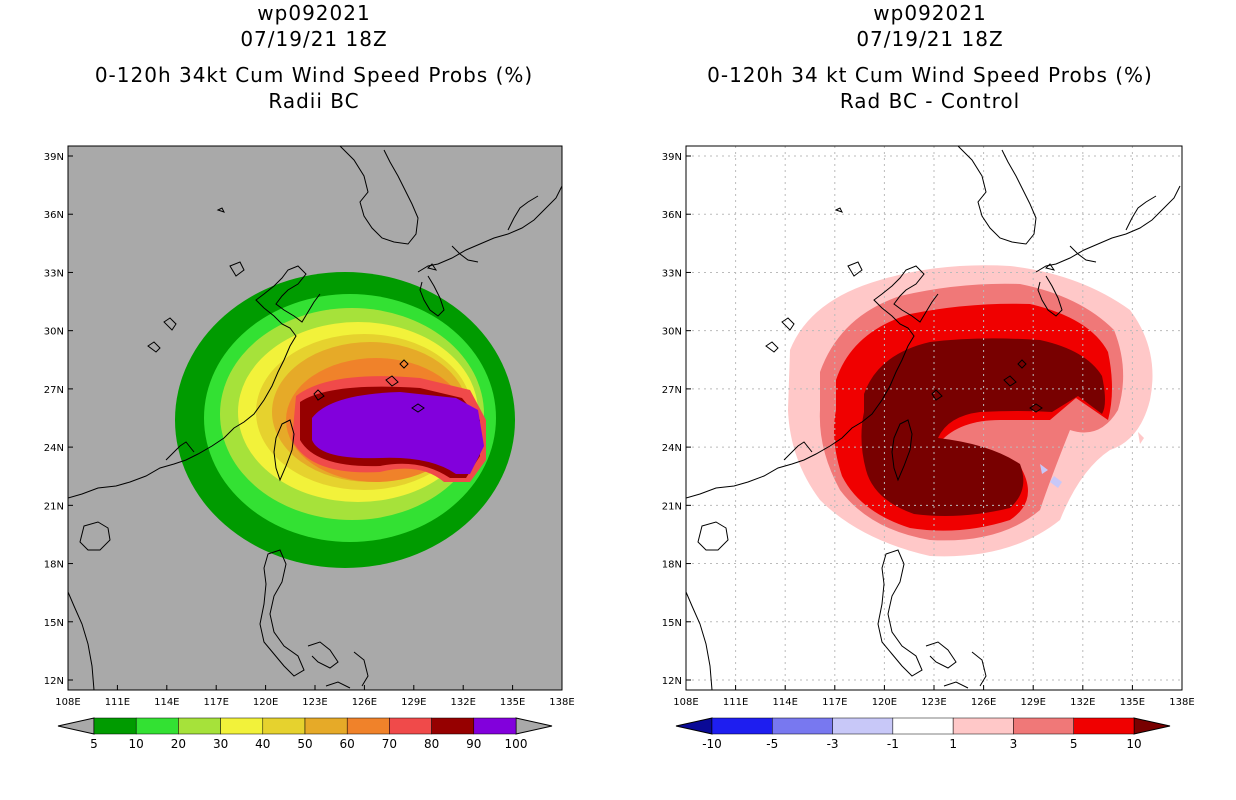 The image size is (1236, 800). I want to click on colorbar-label: -1, so click(893, 744).